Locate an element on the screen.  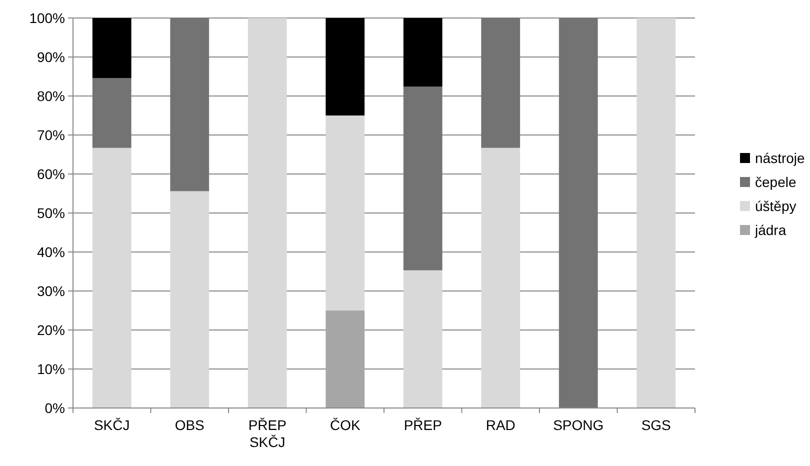
x-tick-label: ČOK is located at coordinates (345, 425).